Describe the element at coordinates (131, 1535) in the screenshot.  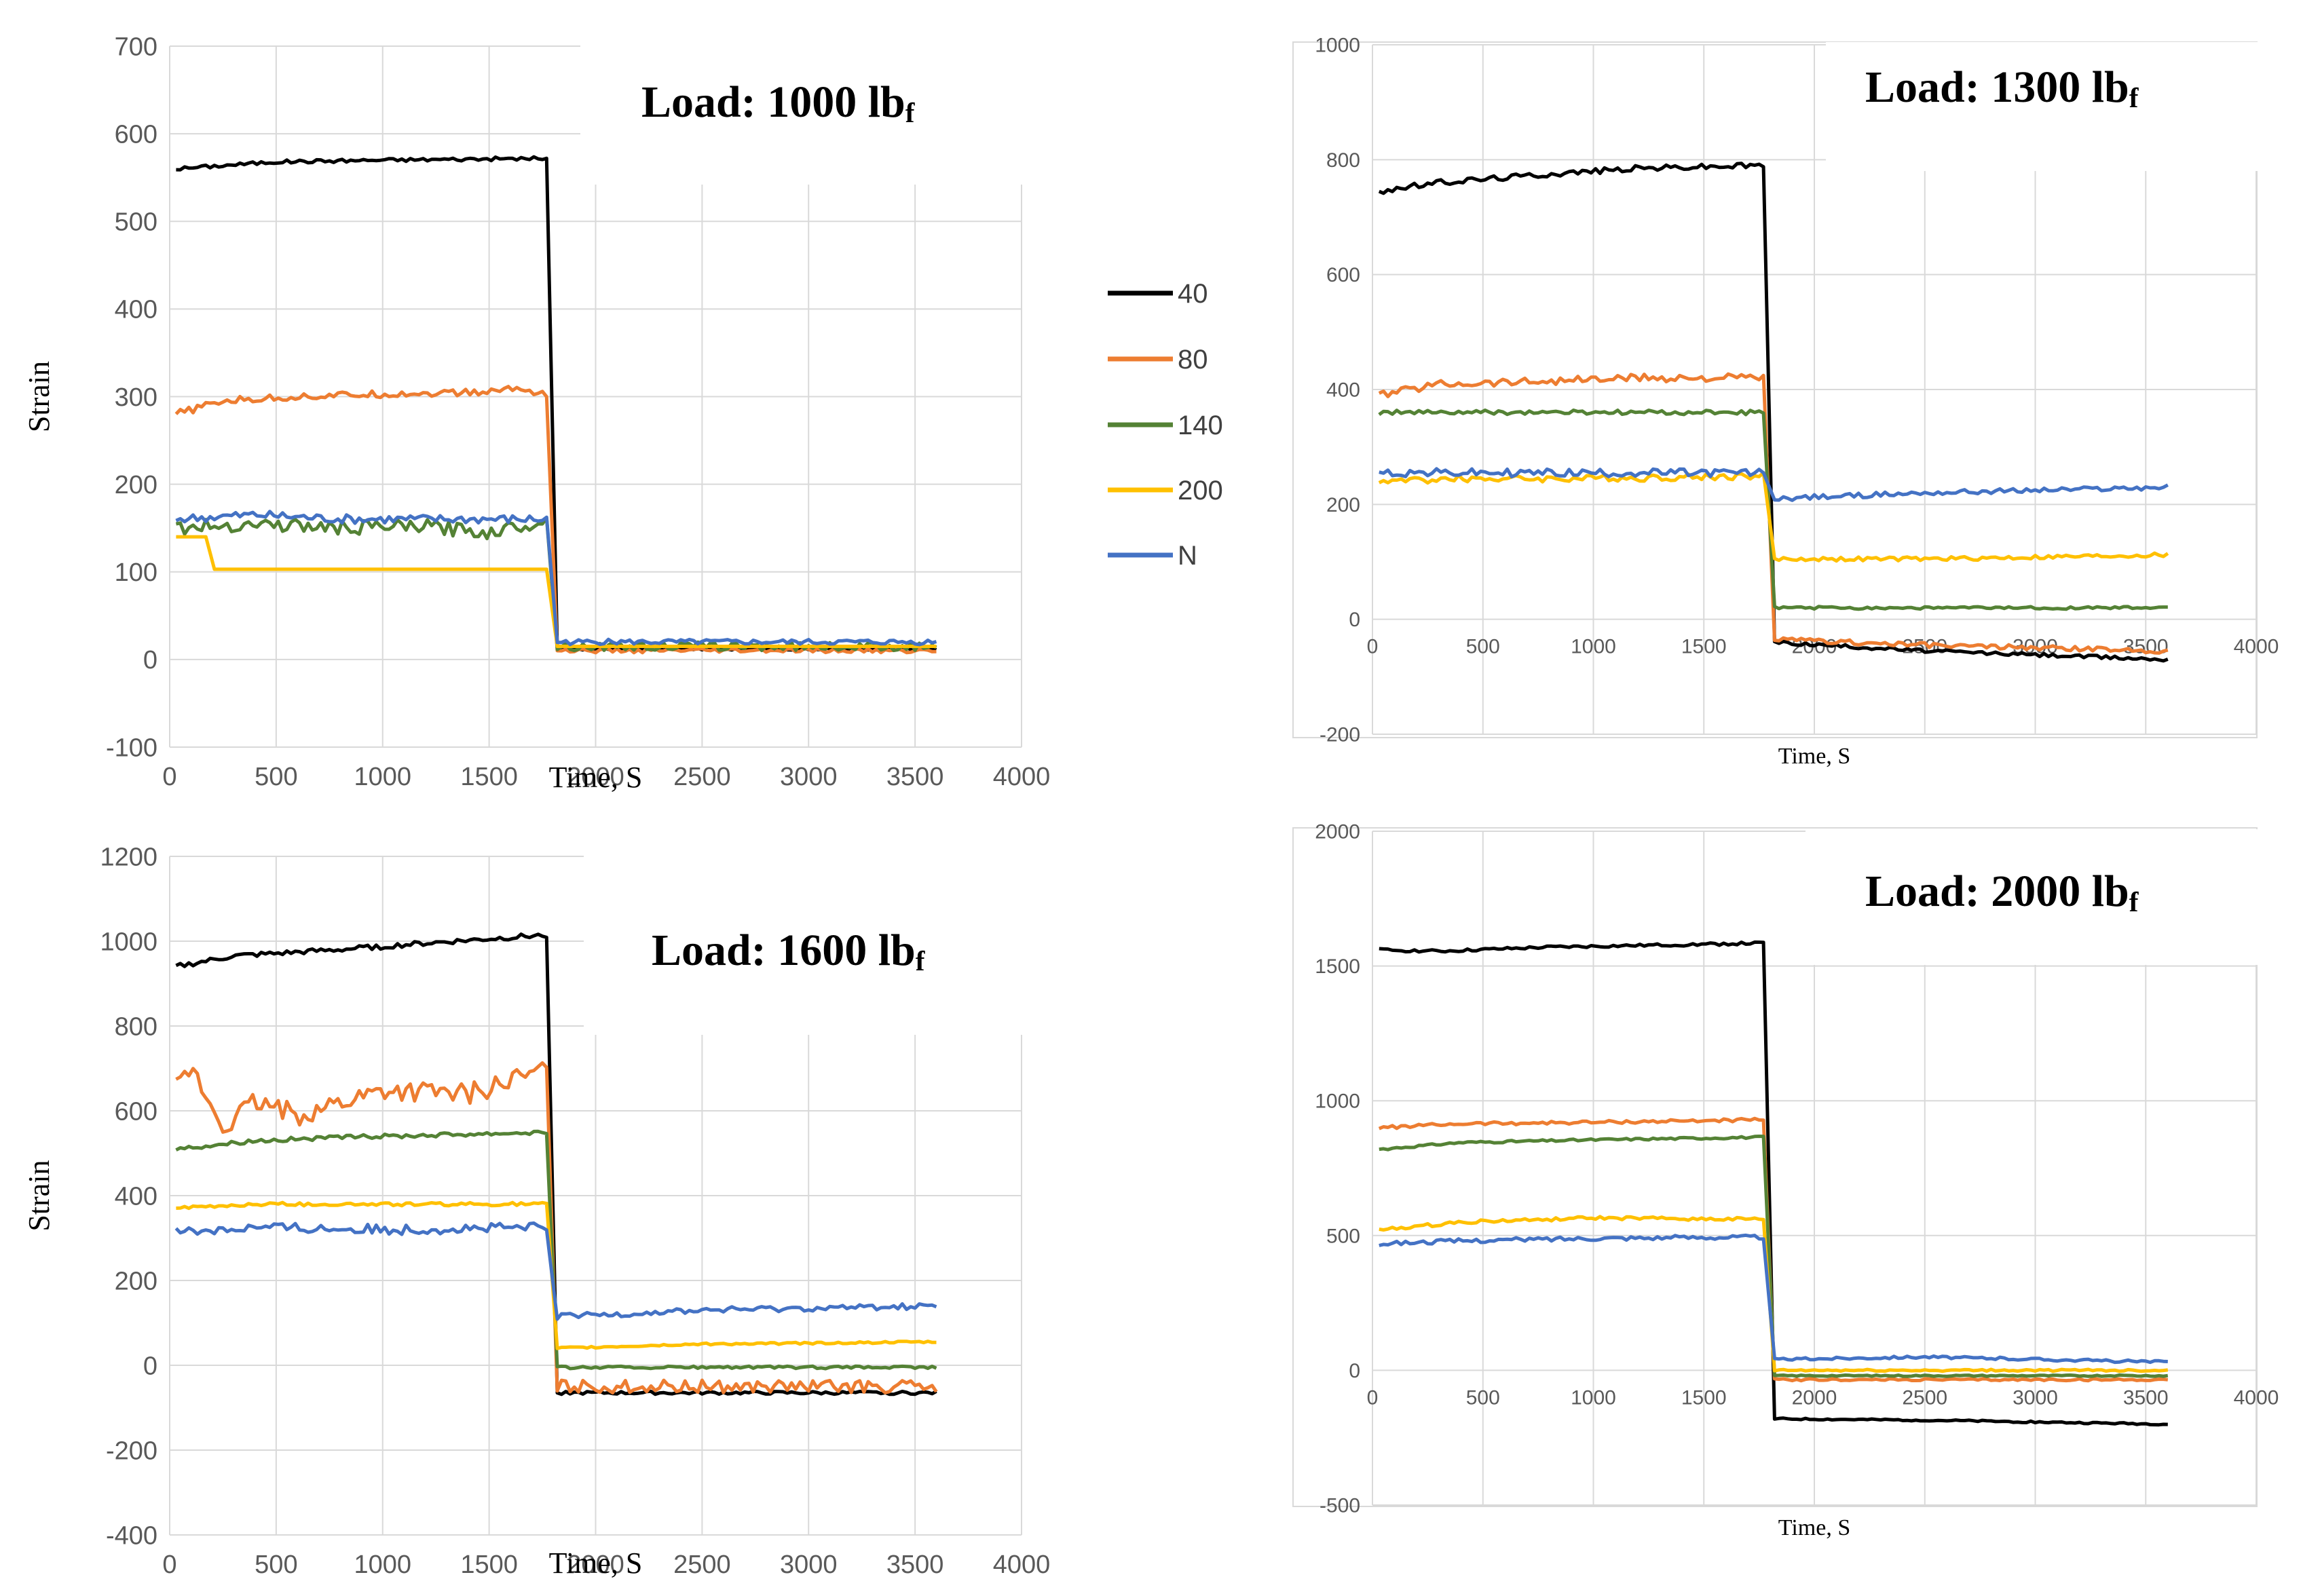
I see `y-tick-label: -400` at that location.